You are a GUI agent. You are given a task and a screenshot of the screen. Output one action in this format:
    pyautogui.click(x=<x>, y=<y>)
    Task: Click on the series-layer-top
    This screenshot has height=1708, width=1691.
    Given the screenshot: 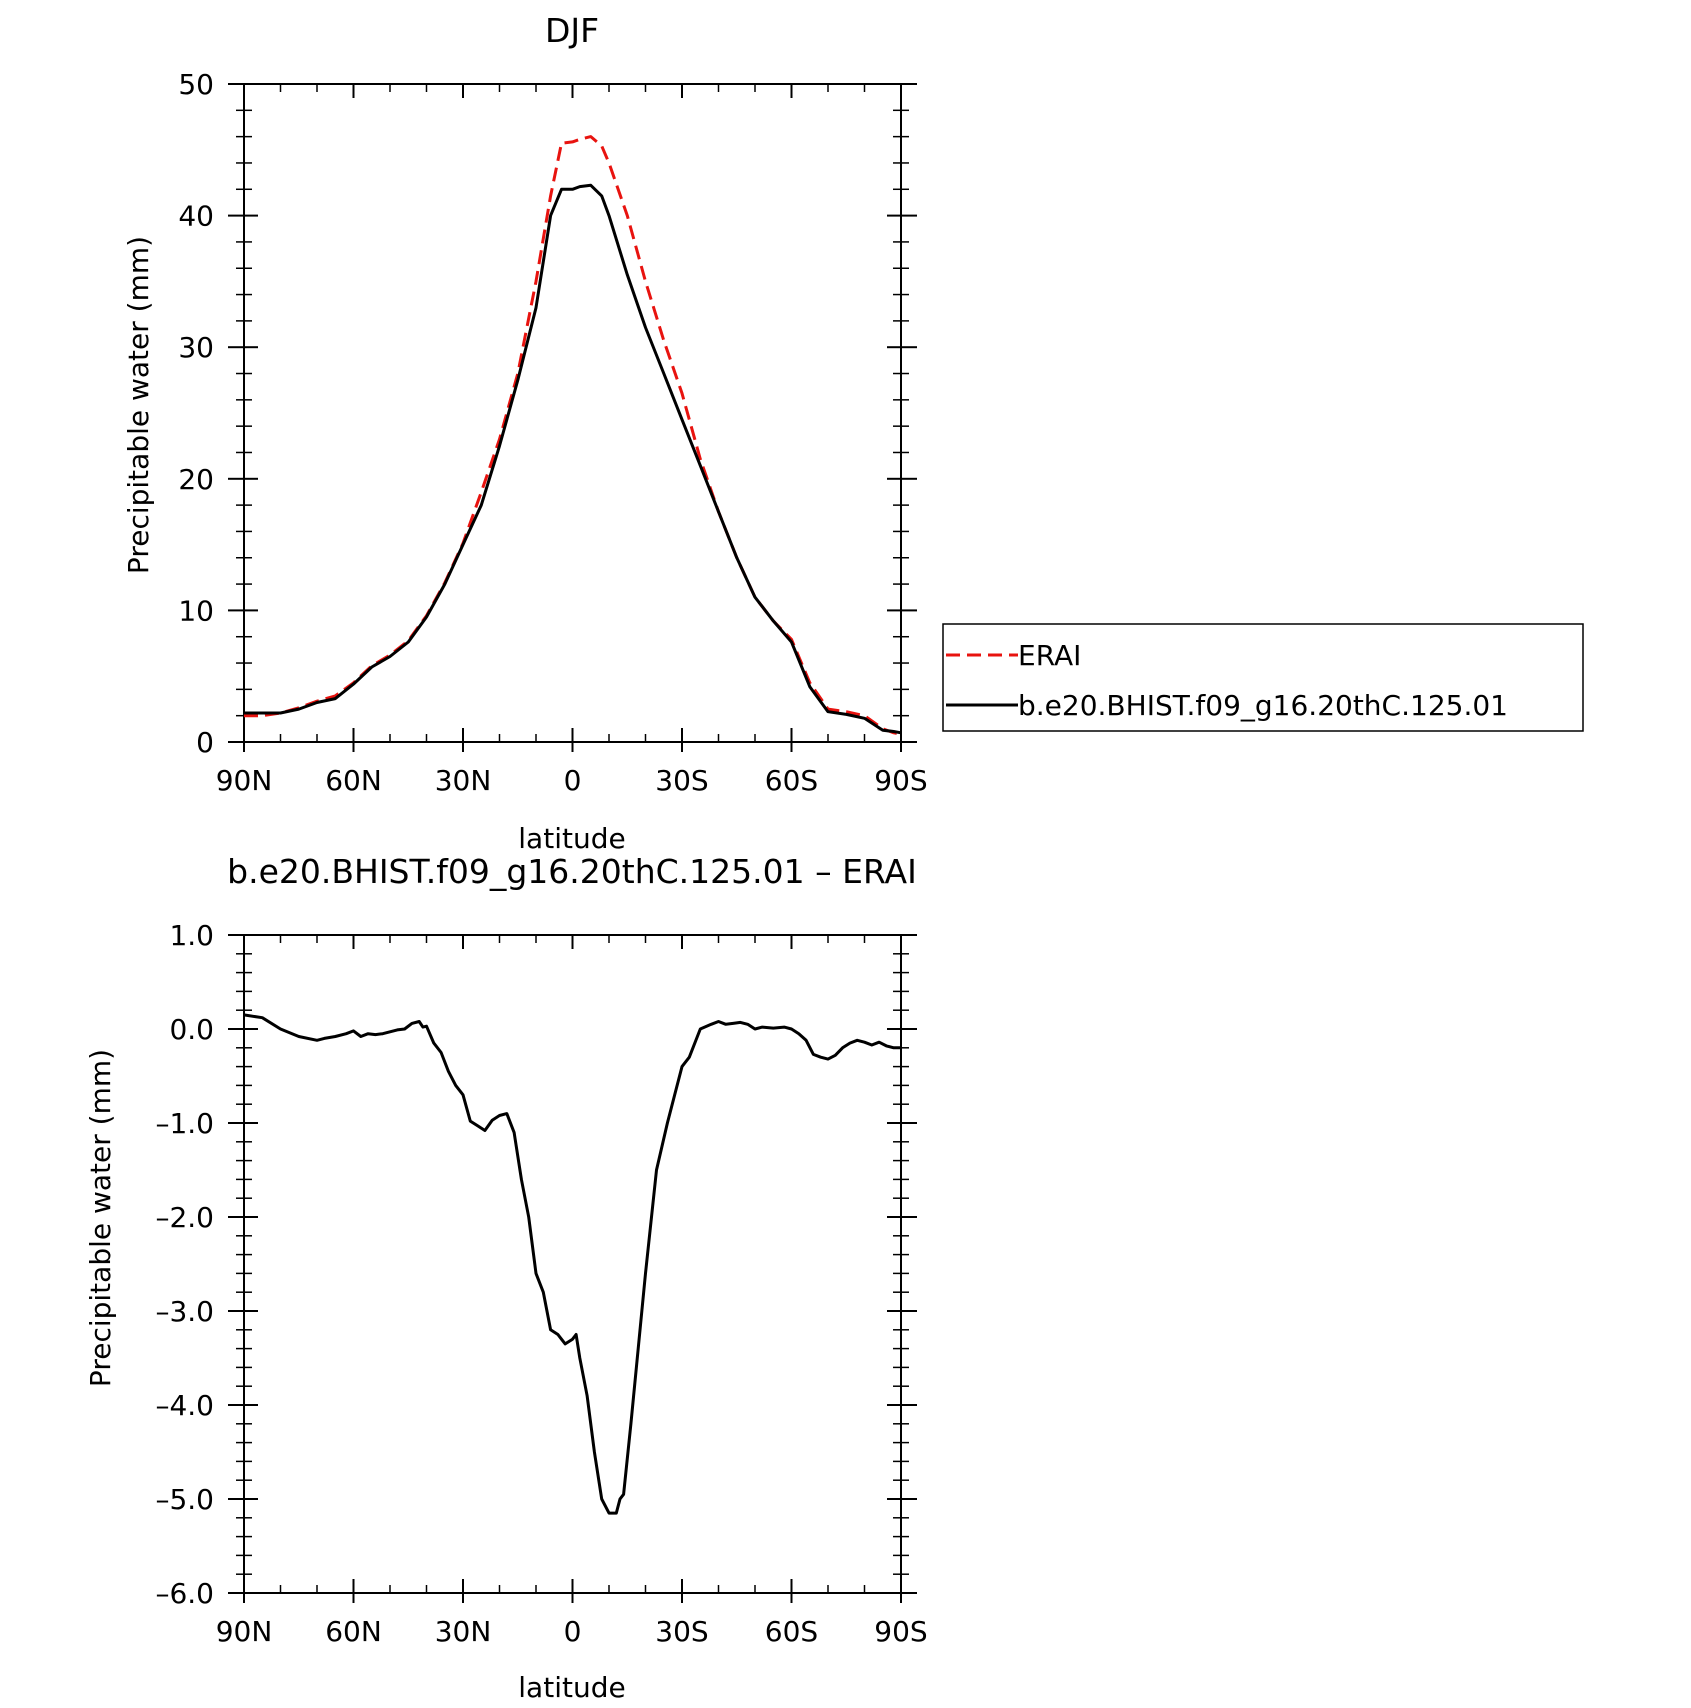 What is the action you would take?
    pyautogui.click(x=573, y=435)
    